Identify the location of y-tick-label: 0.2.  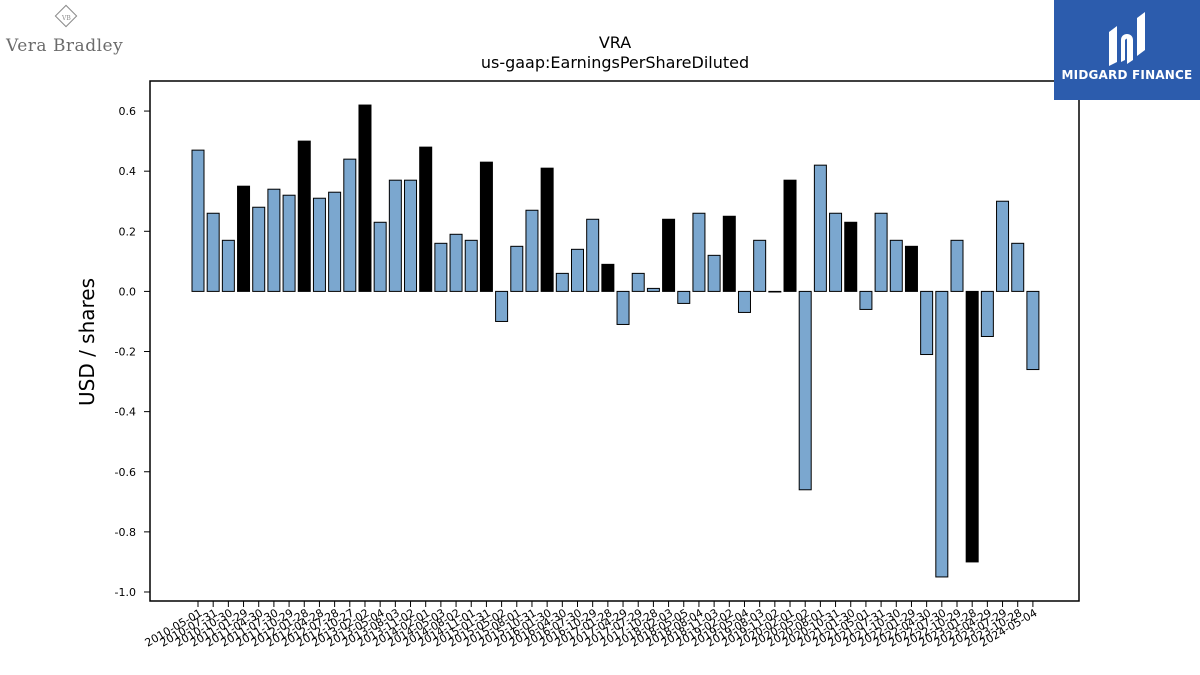
(128, 231).